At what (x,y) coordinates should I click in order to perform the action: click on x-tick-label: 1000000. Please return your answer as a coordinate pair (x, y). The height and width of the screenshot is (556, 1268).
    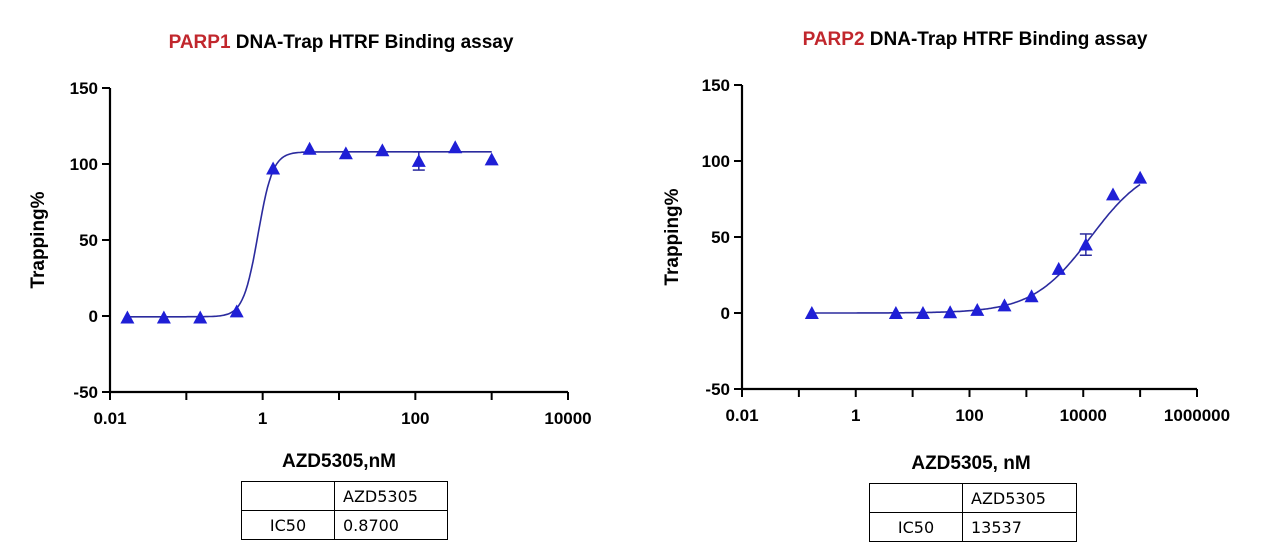
    Looking at the image, I should click on (1197, 415).